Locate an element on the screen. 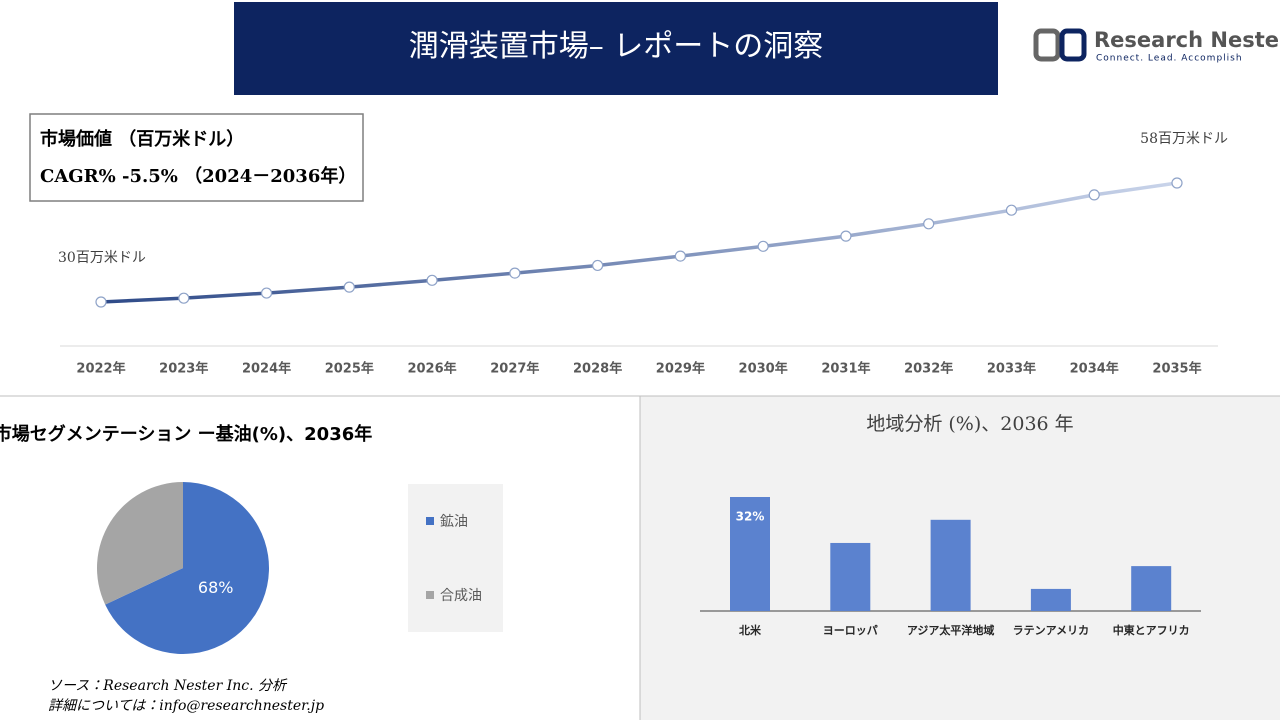 This screenshot has height=724, width=1280. pie-title: 市場セグメンテーション ー基油(%)、2036年 is located at coordinates (186, 434).